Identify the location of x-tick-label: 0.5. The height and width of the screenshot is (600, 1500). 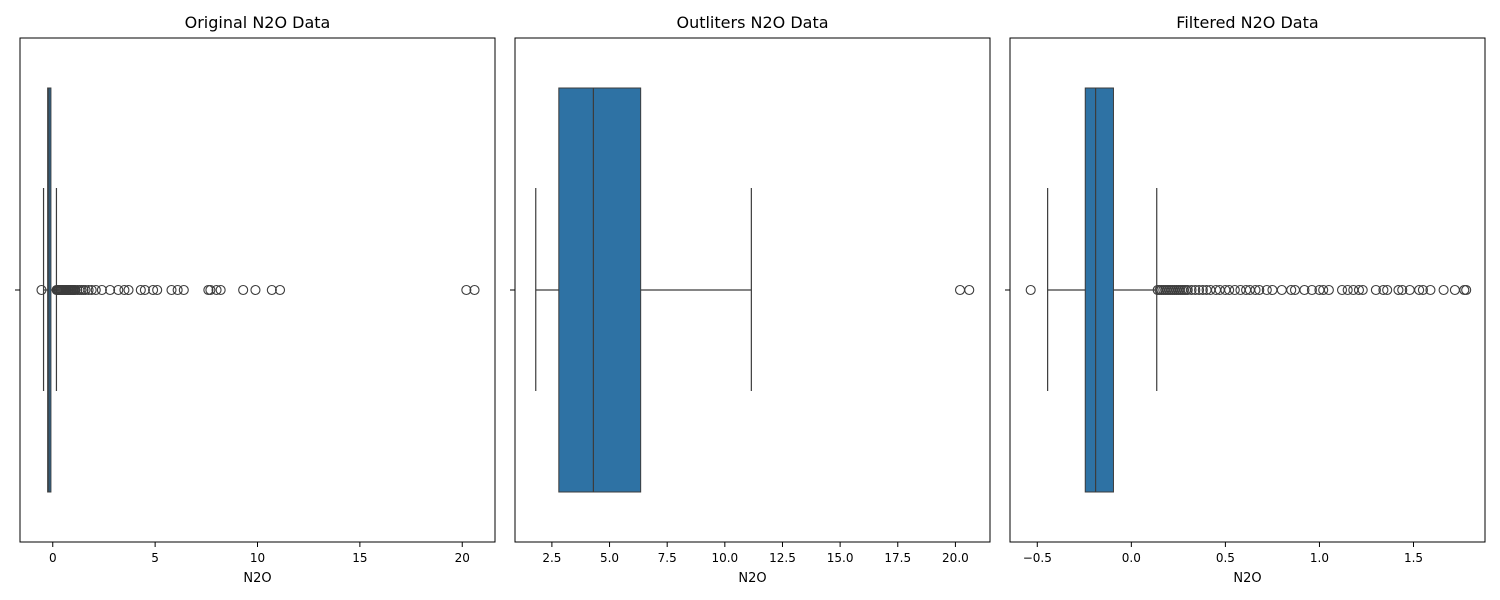
(1225, 558).